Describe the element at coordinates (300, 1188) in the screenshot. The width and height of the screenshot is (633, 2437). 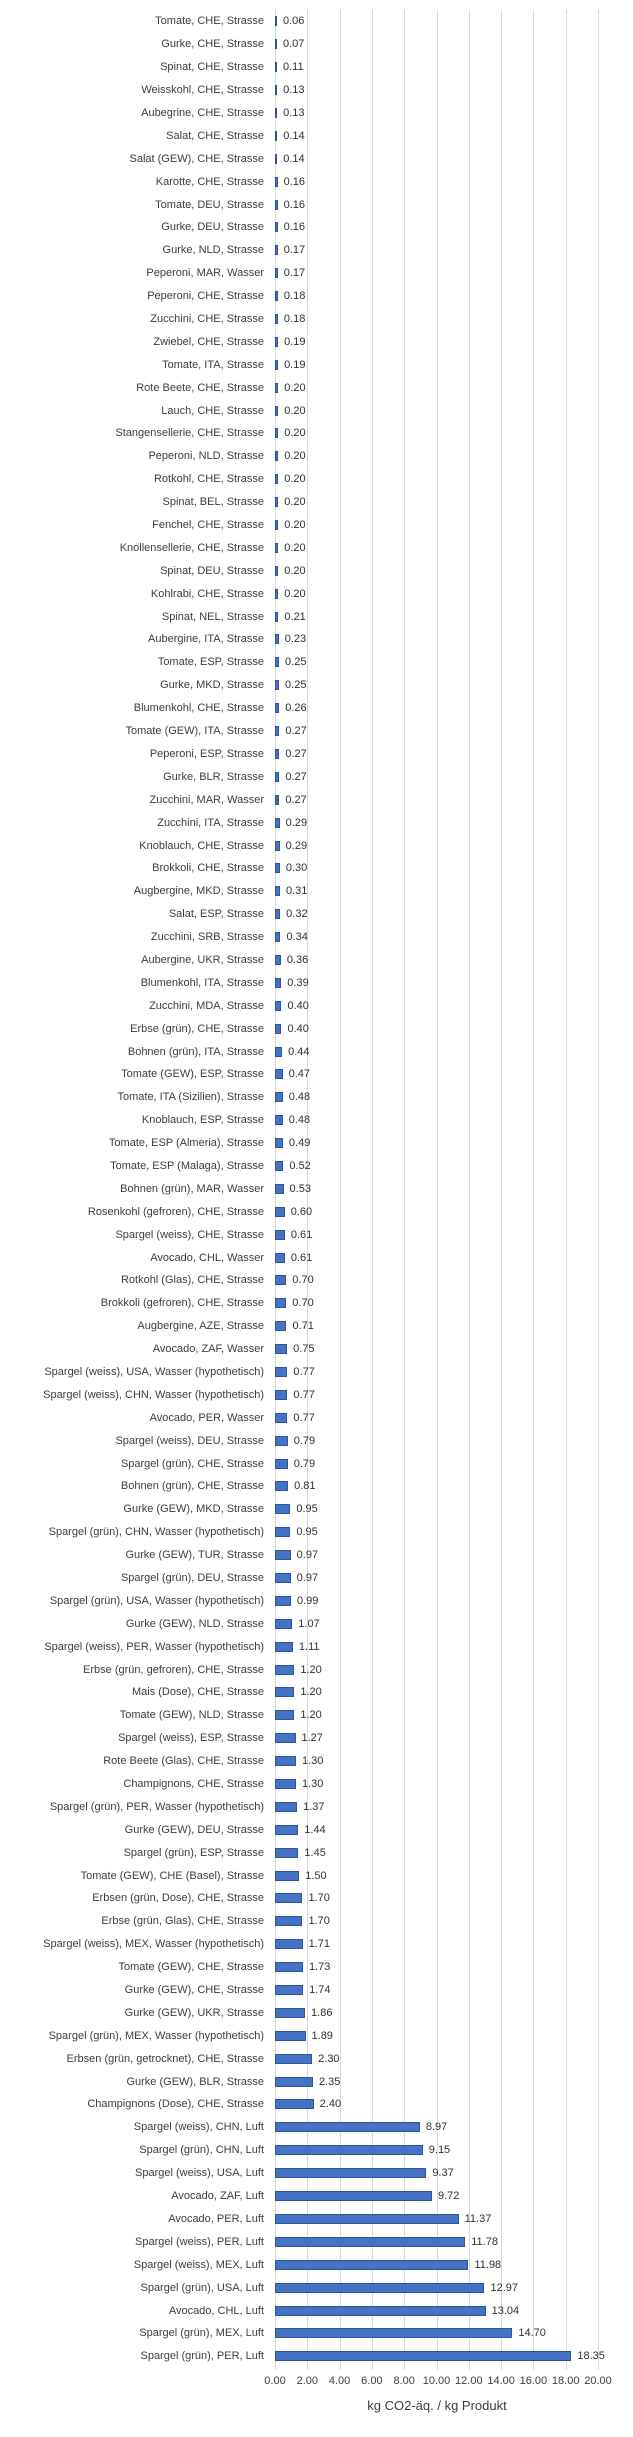
I see `value-label: 0.53` at that location.